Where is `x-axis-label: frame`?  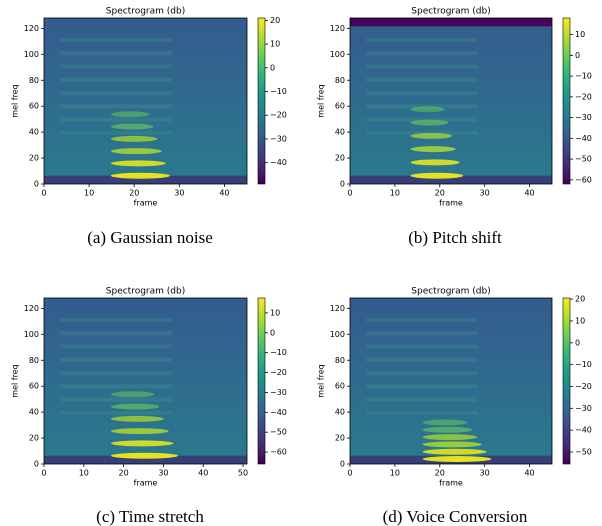 x-axis-label: frame is located at coordinates (451, 203).